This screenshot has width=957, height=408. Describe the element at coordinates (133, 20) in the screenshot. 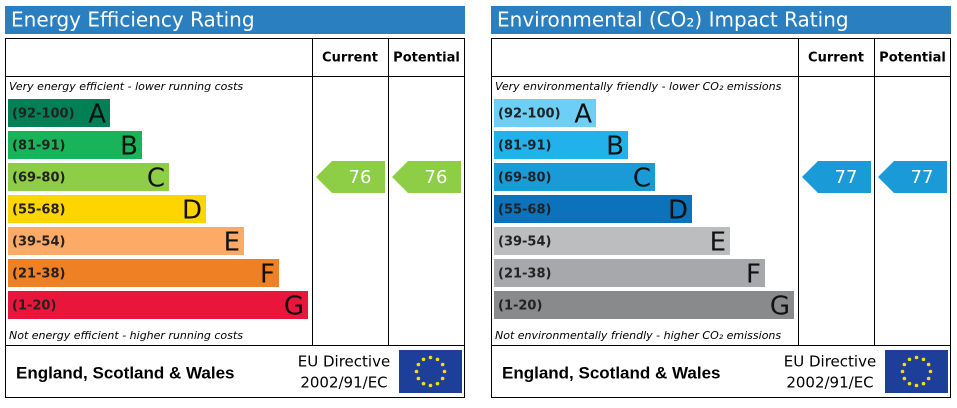

I see `panel-title: Energy Efficiency Rating` at that location.